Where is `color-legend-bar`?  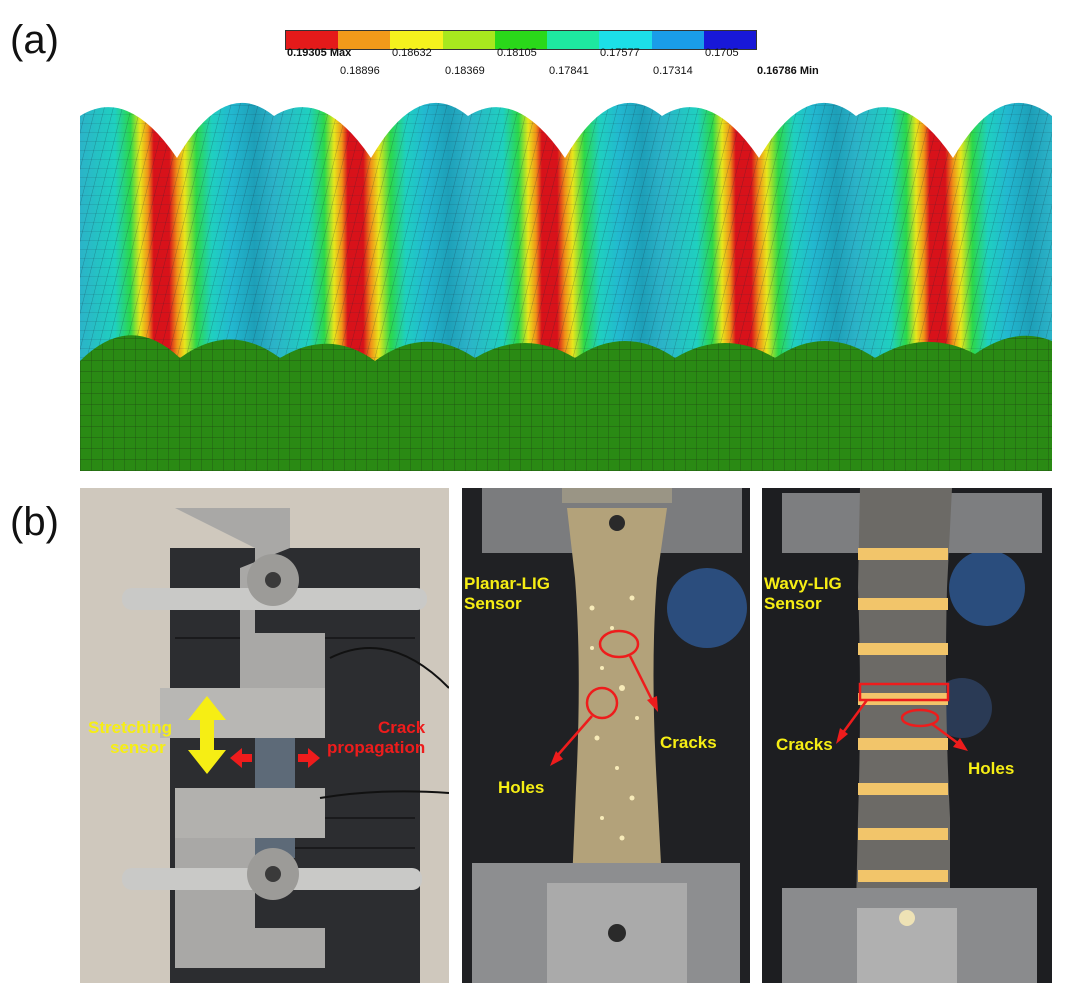
color-legend-bar is located at coordinates (521, 40).